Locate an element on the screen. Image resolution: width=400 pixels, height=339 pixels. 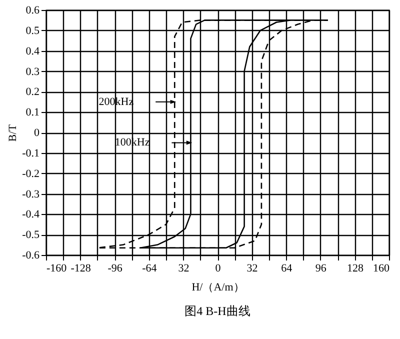
x-tick-label: -64 is located at coordinates (150, 268).